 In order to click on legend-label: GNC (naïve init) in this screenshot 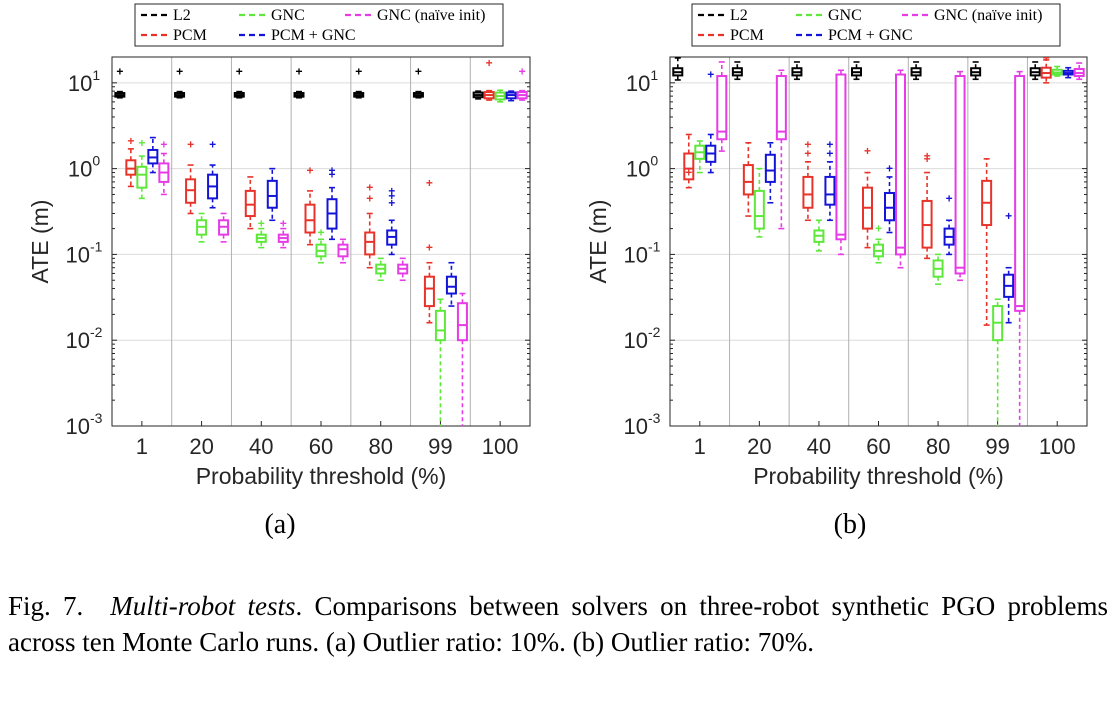, I will do `click(431, 15)`.